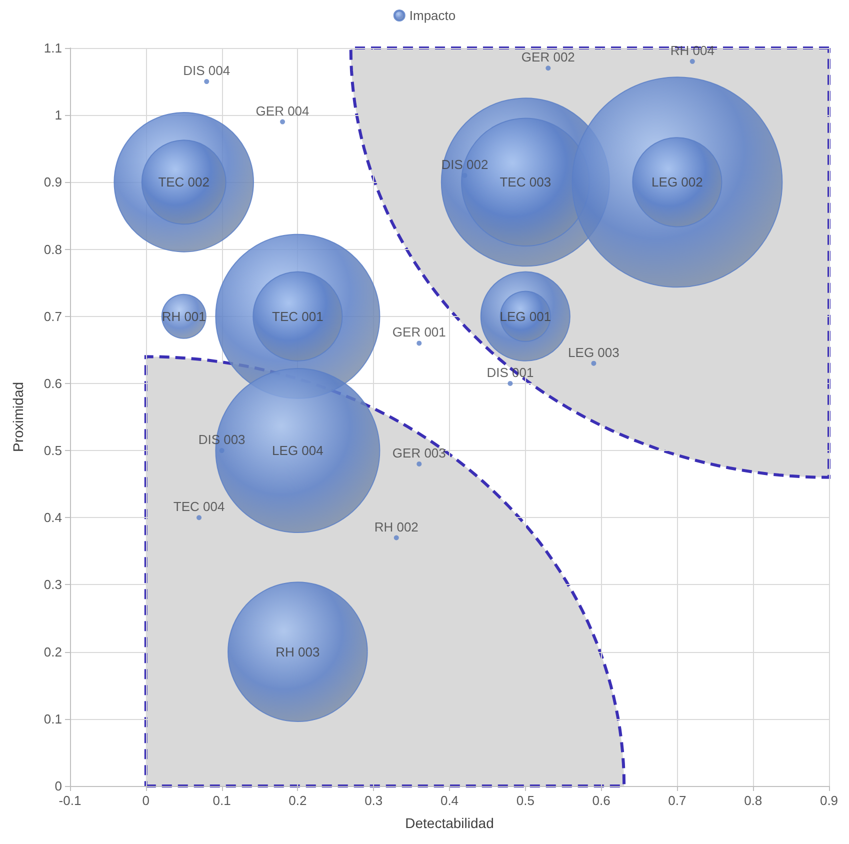 This screenshot has width=849, height=844. Describe the element at coordinates (18, 417) in the screenshot. I see `y-axis-title: Proximidad` at that location.